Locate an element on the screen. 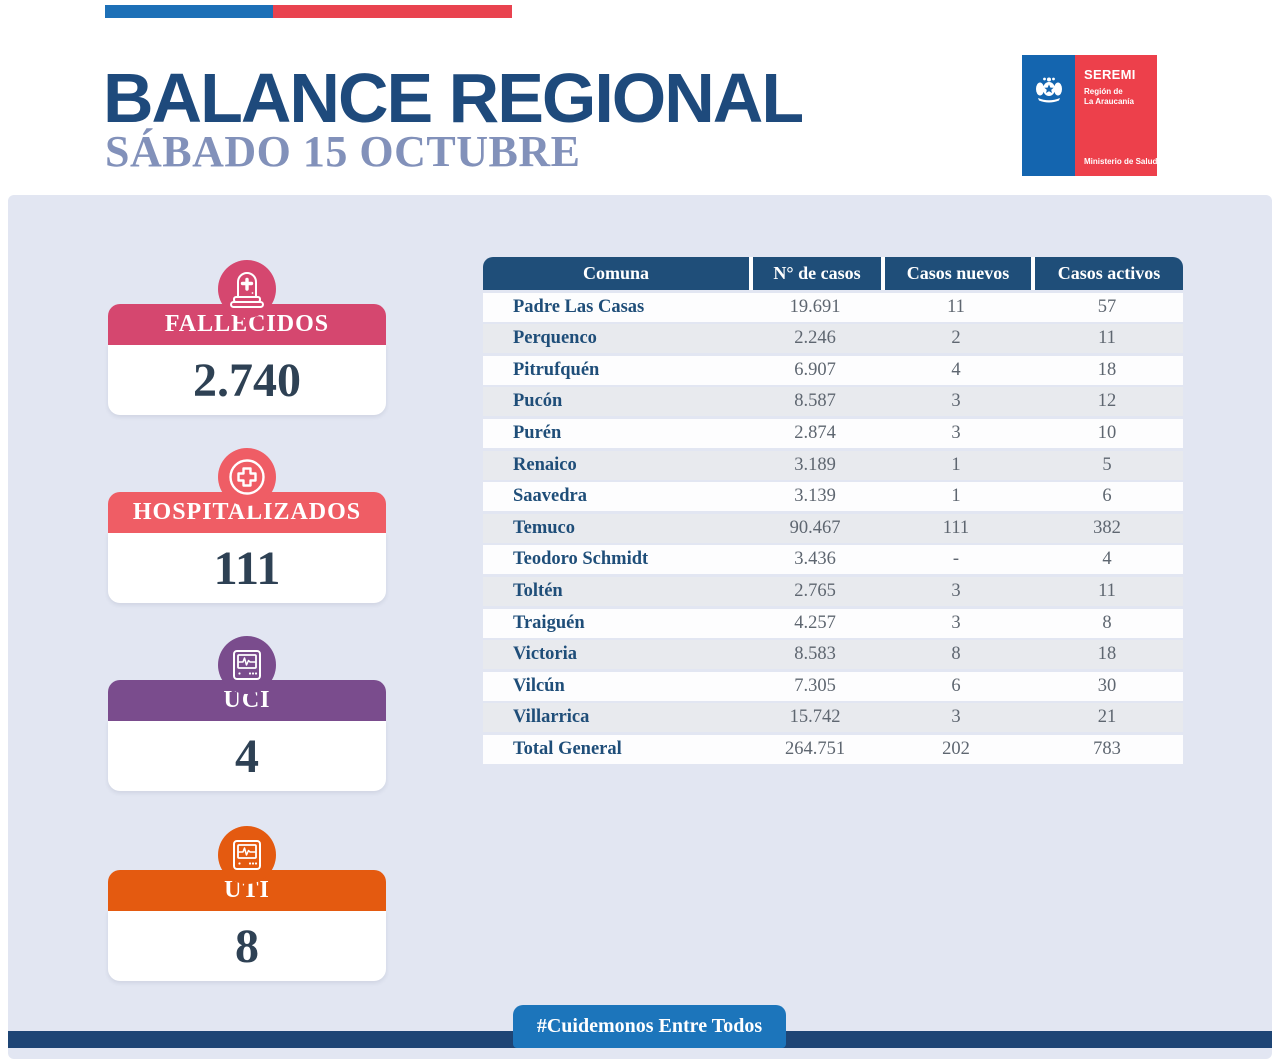 The width and height of the screenshot is (1280, 1059). stat-value: 8 is located at coordinates (247, 946).